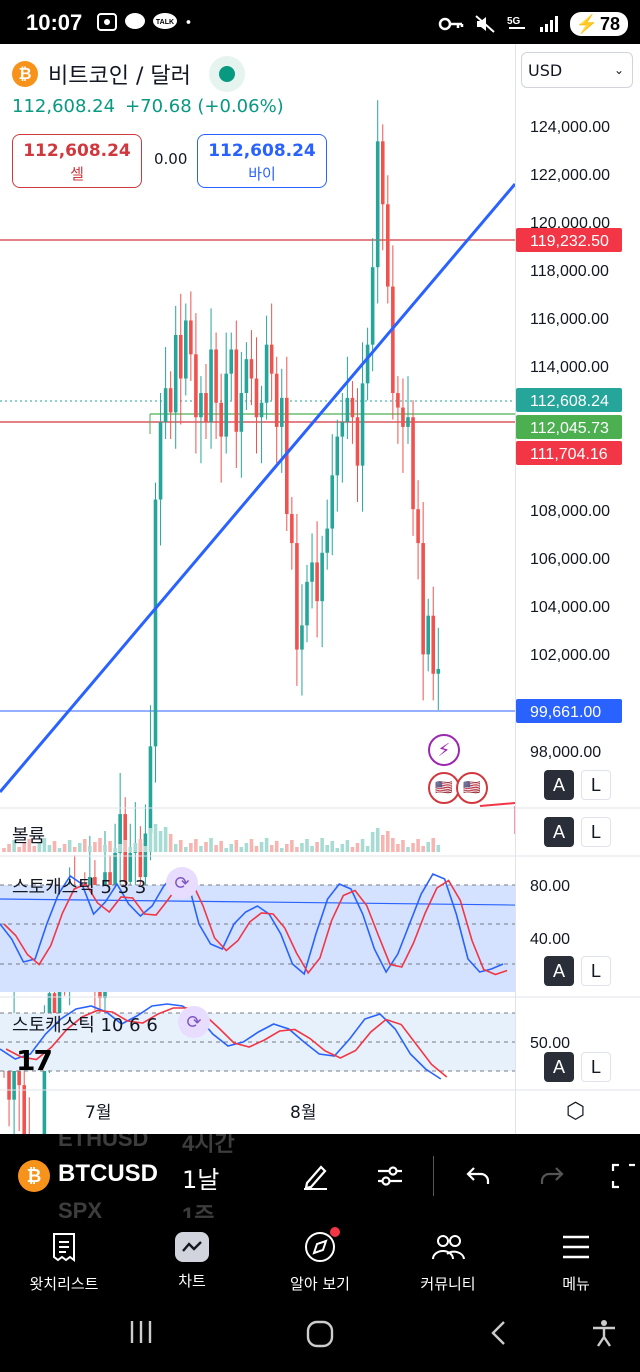 The width and height of the screenshot is (640, 1372). What do you see at coordinates (623, 1176) in the screenshot?
I see `fullscreen-icon` at bounding box center [623, 1176].